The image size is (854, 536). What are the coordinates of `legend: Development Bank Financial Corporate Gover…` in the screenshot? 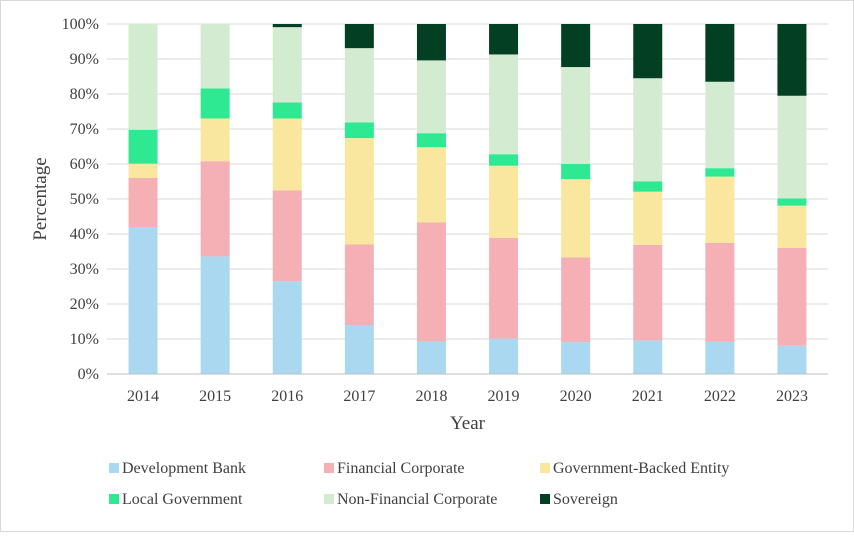 It's located at (419, 484).